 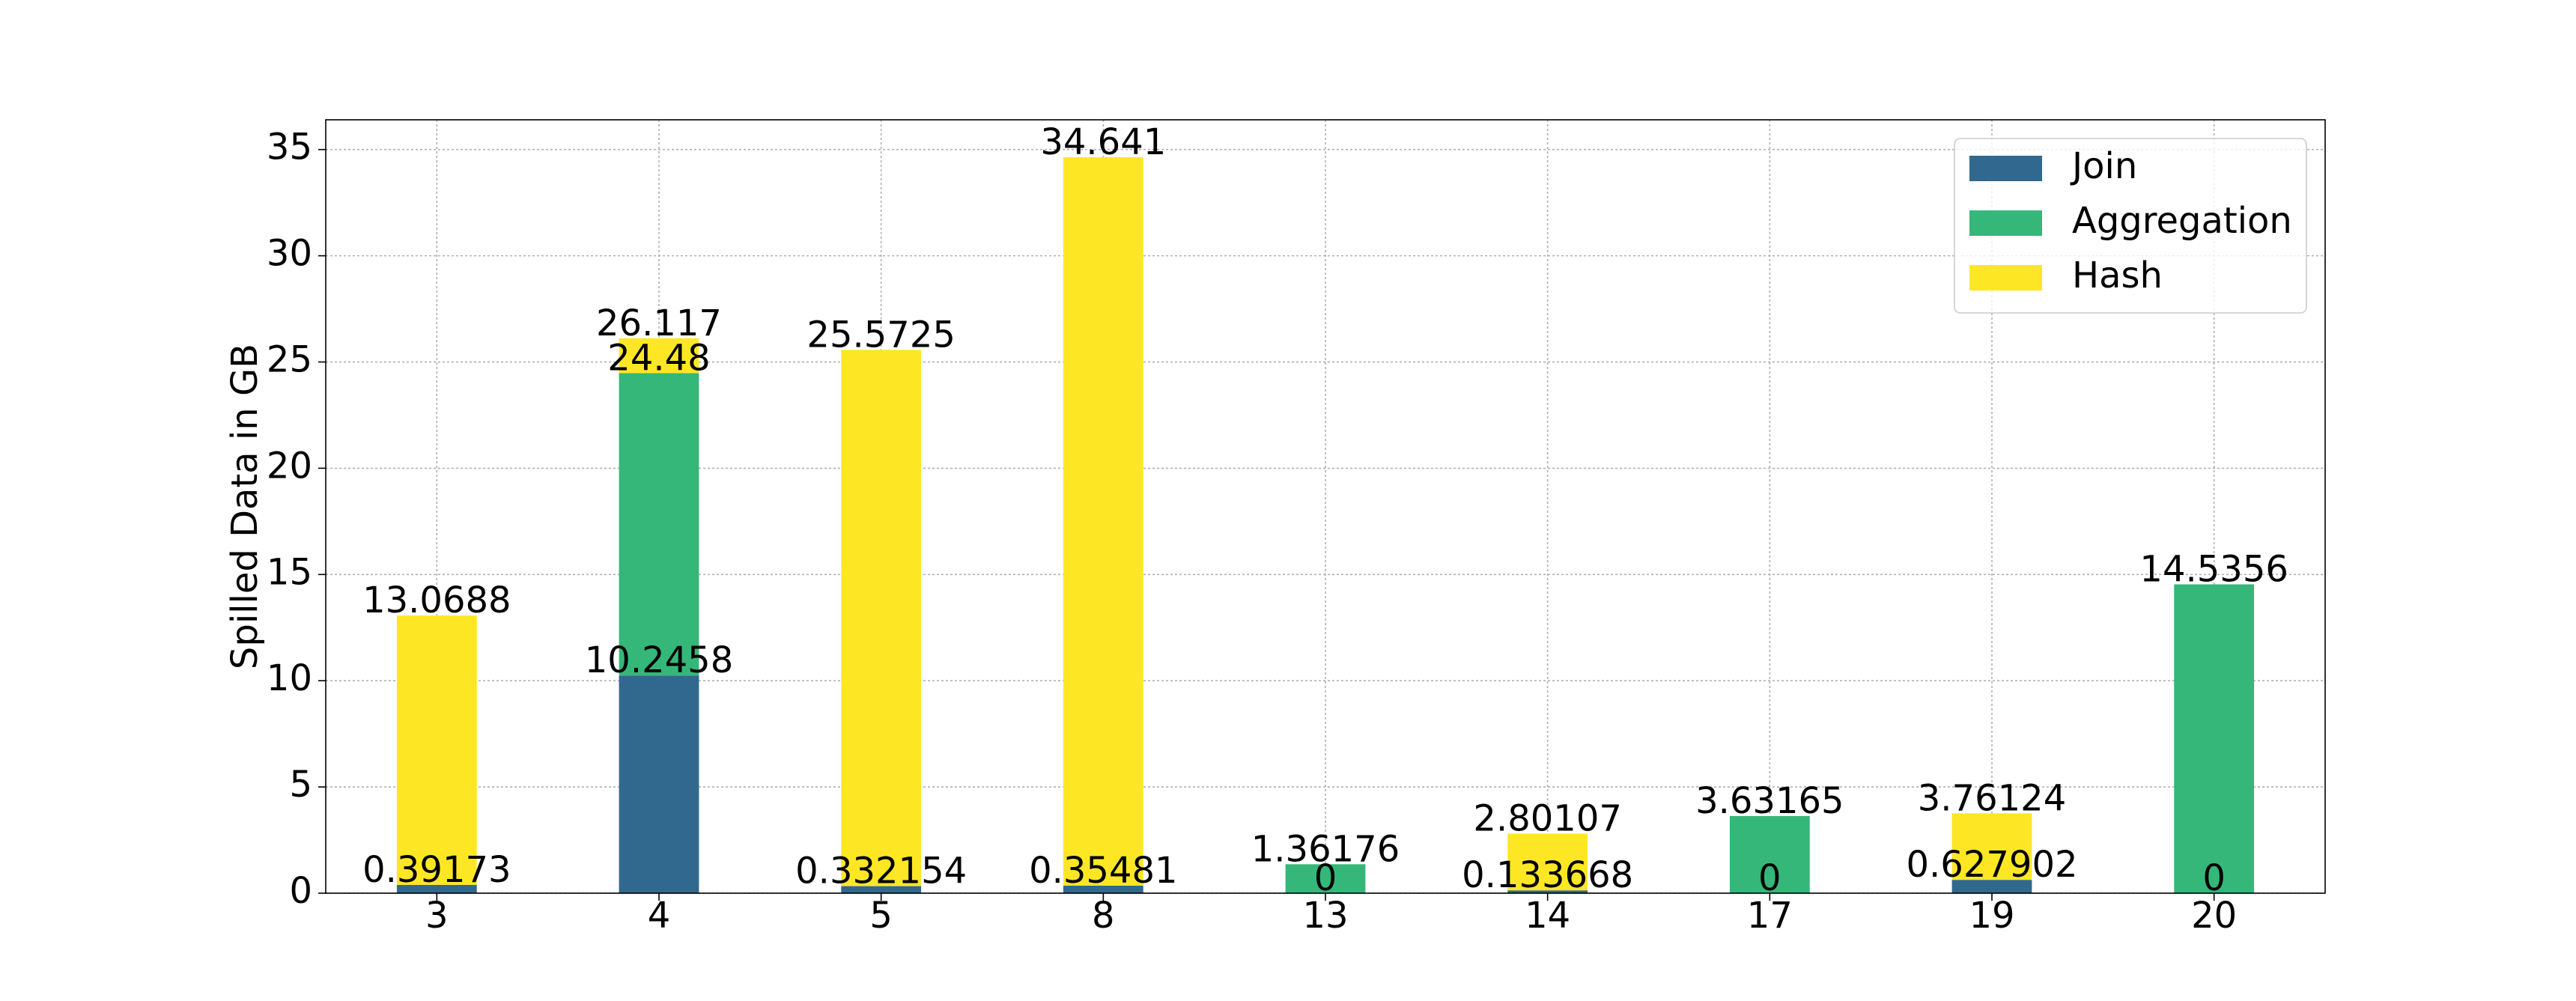 What do you see at coordinates (2214, 916) in the screenshot?
I see `x-tick-label: 20` at bounding box center [2214, 916].